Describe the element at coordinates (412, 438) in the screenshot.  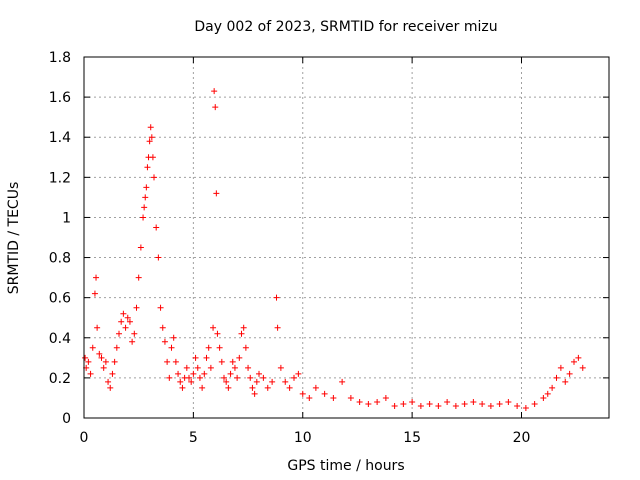
I see `x-tick-label: 15` at that location.